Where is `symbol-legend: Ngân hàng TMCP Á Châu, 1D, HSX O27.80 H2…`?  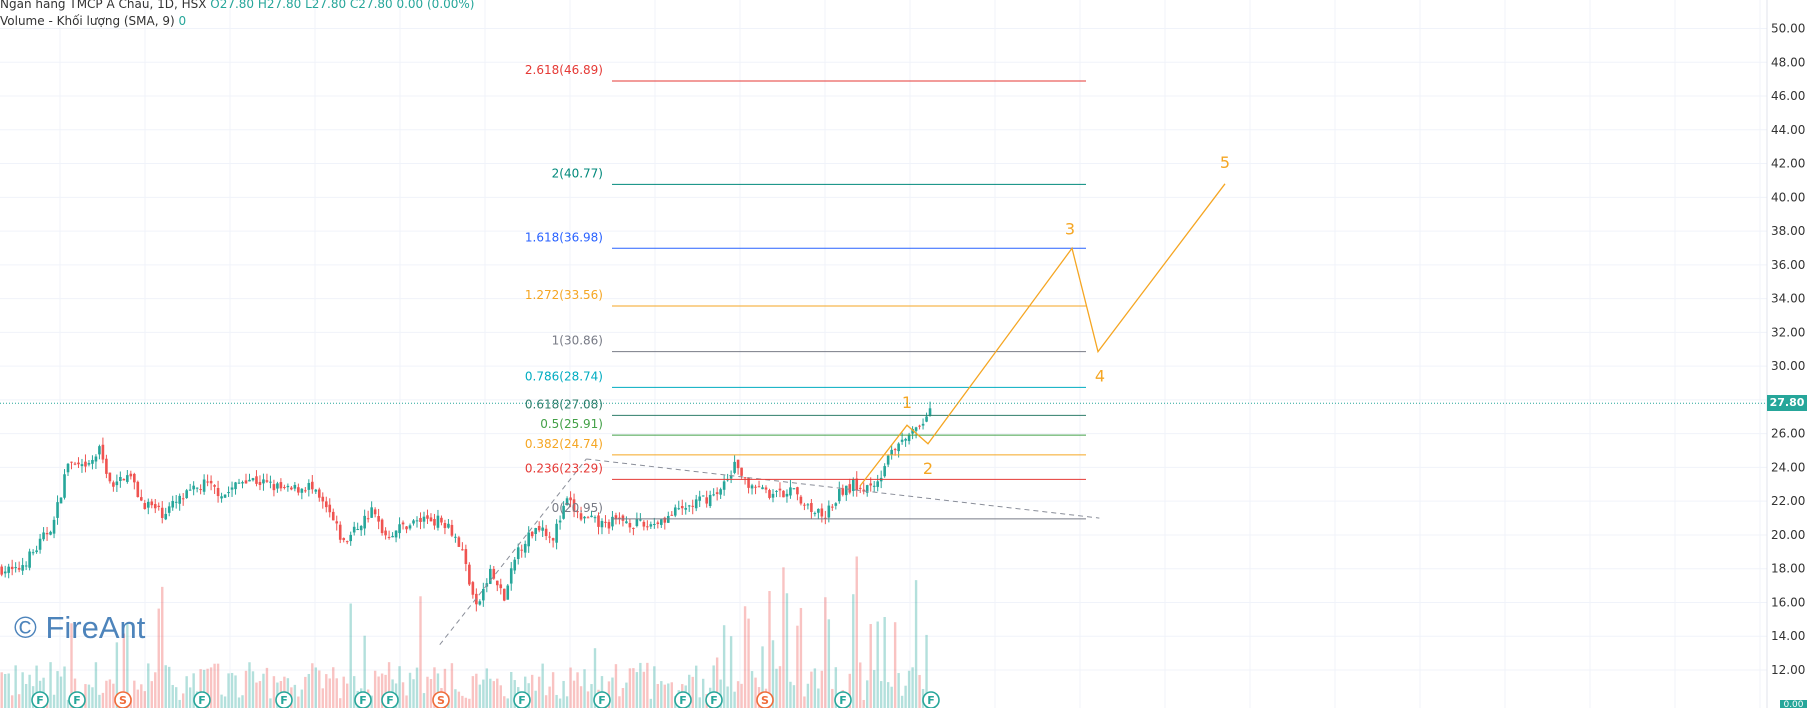
symbol-legend: Ngân hàng TMCP Á Châu, 1D, HSX O27.80 H2… is located at coordinates (237, 6).